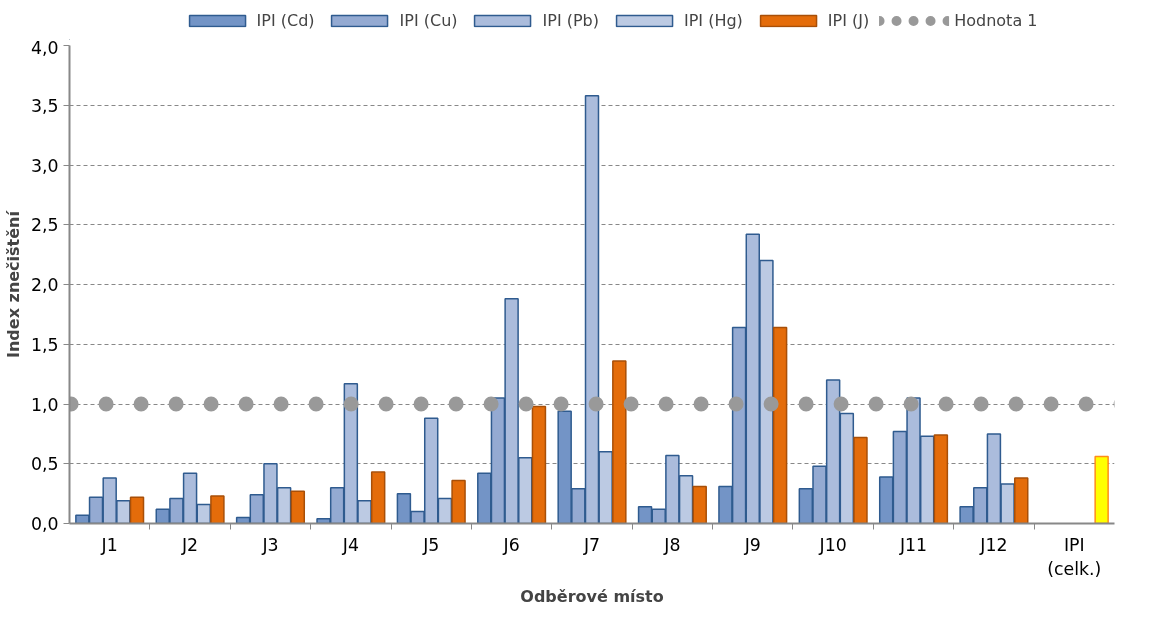 This screenshot has height=641, width=1167. Describe the element at coordinates (190, 544) in the screenshot. I see `x-tick-label: J2` at that location.